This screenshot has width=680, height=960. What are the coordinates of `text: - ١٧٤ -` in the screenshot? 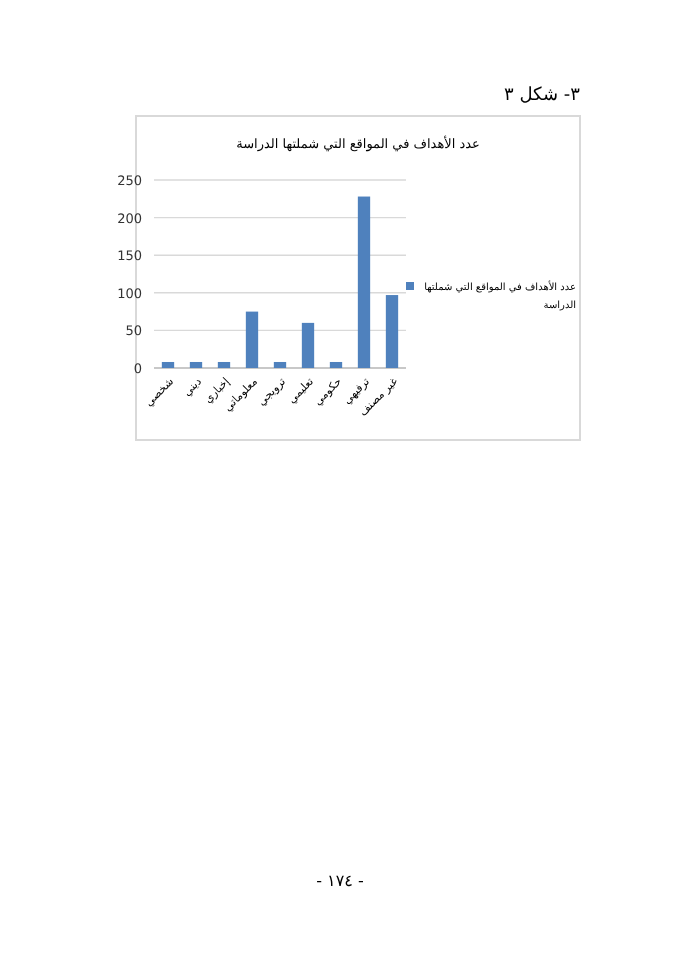 It's located at (340, 881).